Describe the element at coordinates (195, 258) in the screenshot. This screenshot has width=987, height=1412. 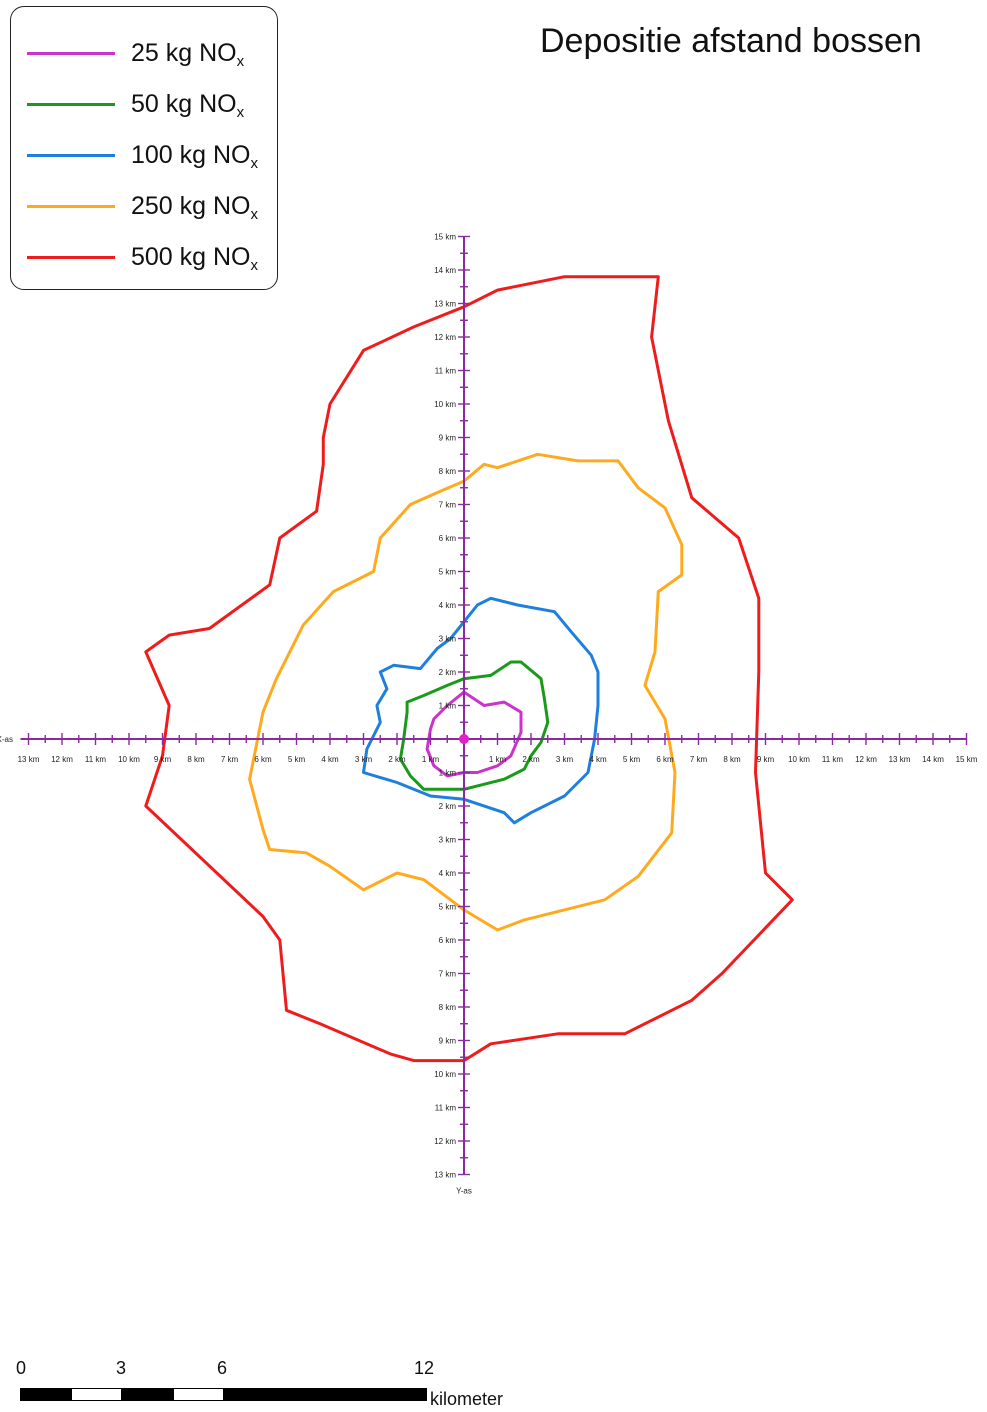
I see `legend-label-500: 500 kg NOx` at that location.